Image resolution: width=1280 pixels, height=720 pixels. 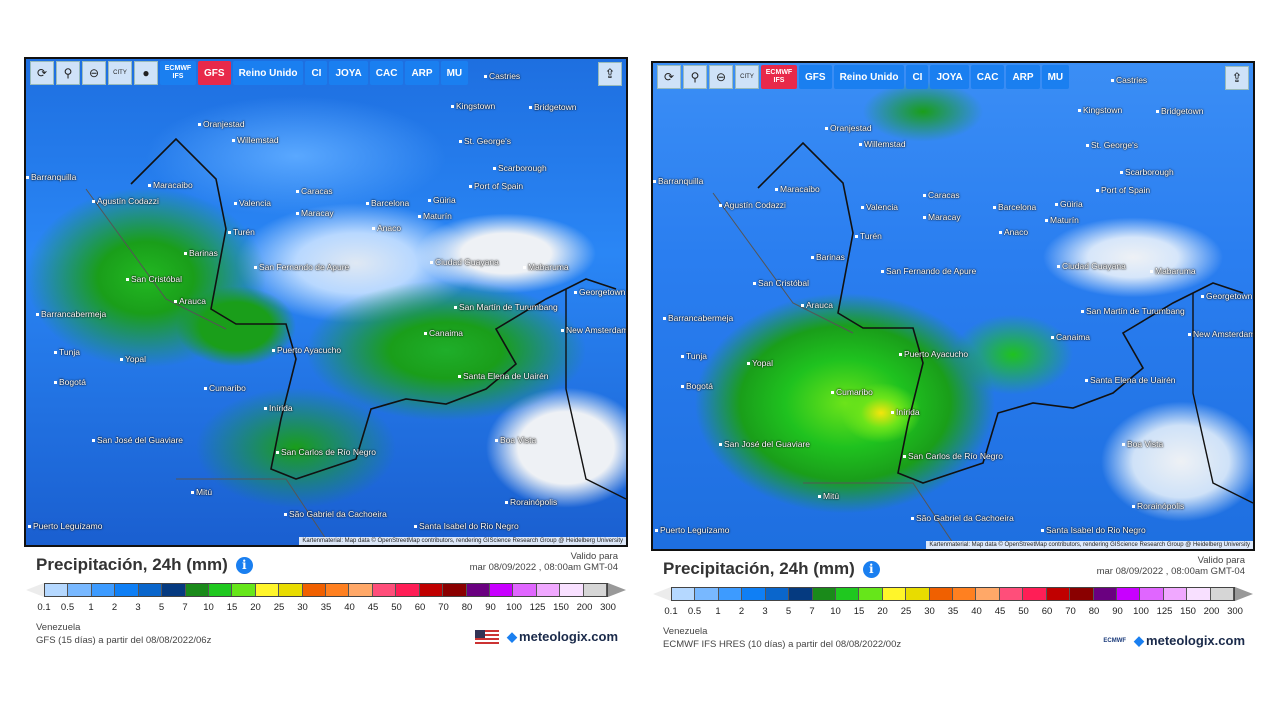 I want to click on scale-tick-label: 90, so click(x=1117, y=611).